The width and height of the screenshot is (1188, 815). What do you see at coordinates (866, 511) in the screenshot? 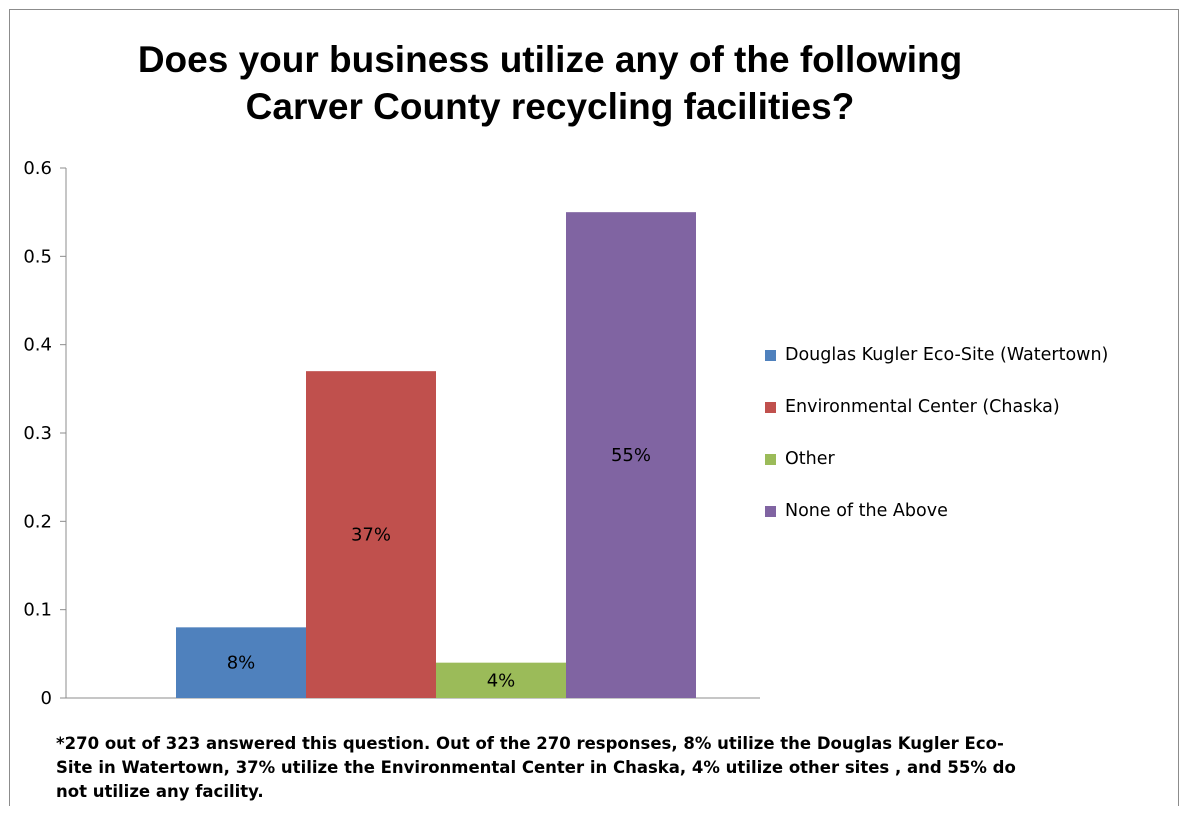
I see `legend-label: None of the Above` at bounding box center [866, 511].